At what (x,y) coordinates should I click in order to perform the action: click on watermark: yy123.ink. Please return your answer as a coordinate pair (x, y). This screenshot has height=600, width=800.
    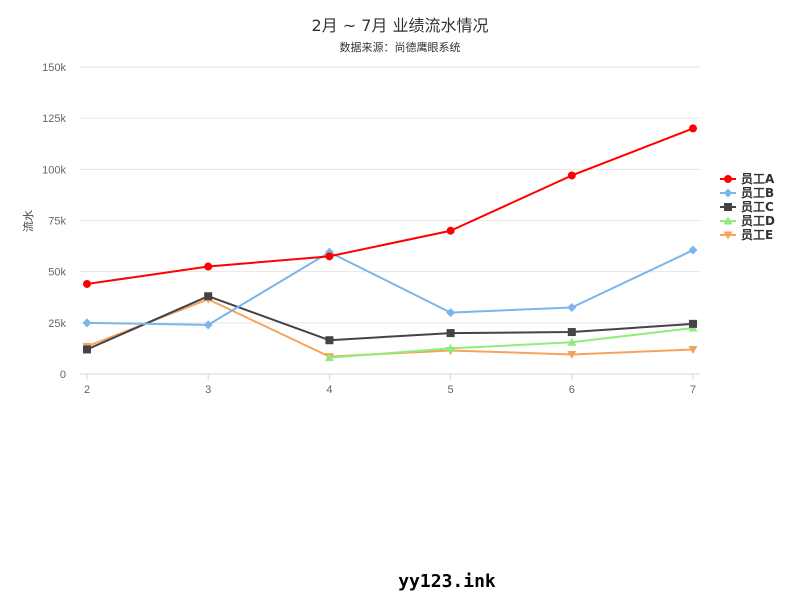
    Looking at the image, I should click on (447, 581).